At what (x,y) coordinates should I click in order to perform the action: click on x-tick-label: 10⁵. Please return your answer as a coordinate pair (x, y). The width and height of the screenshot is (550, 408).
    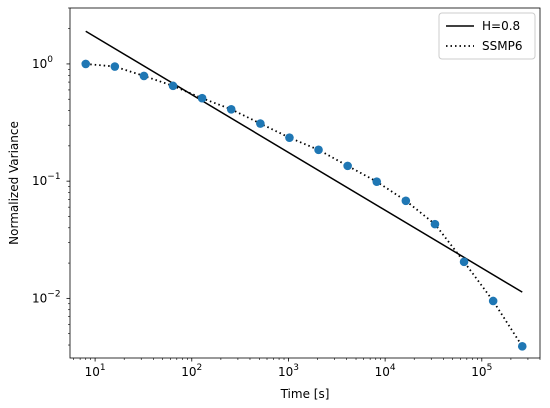
    Looking at the image, I should click on (481, 371).